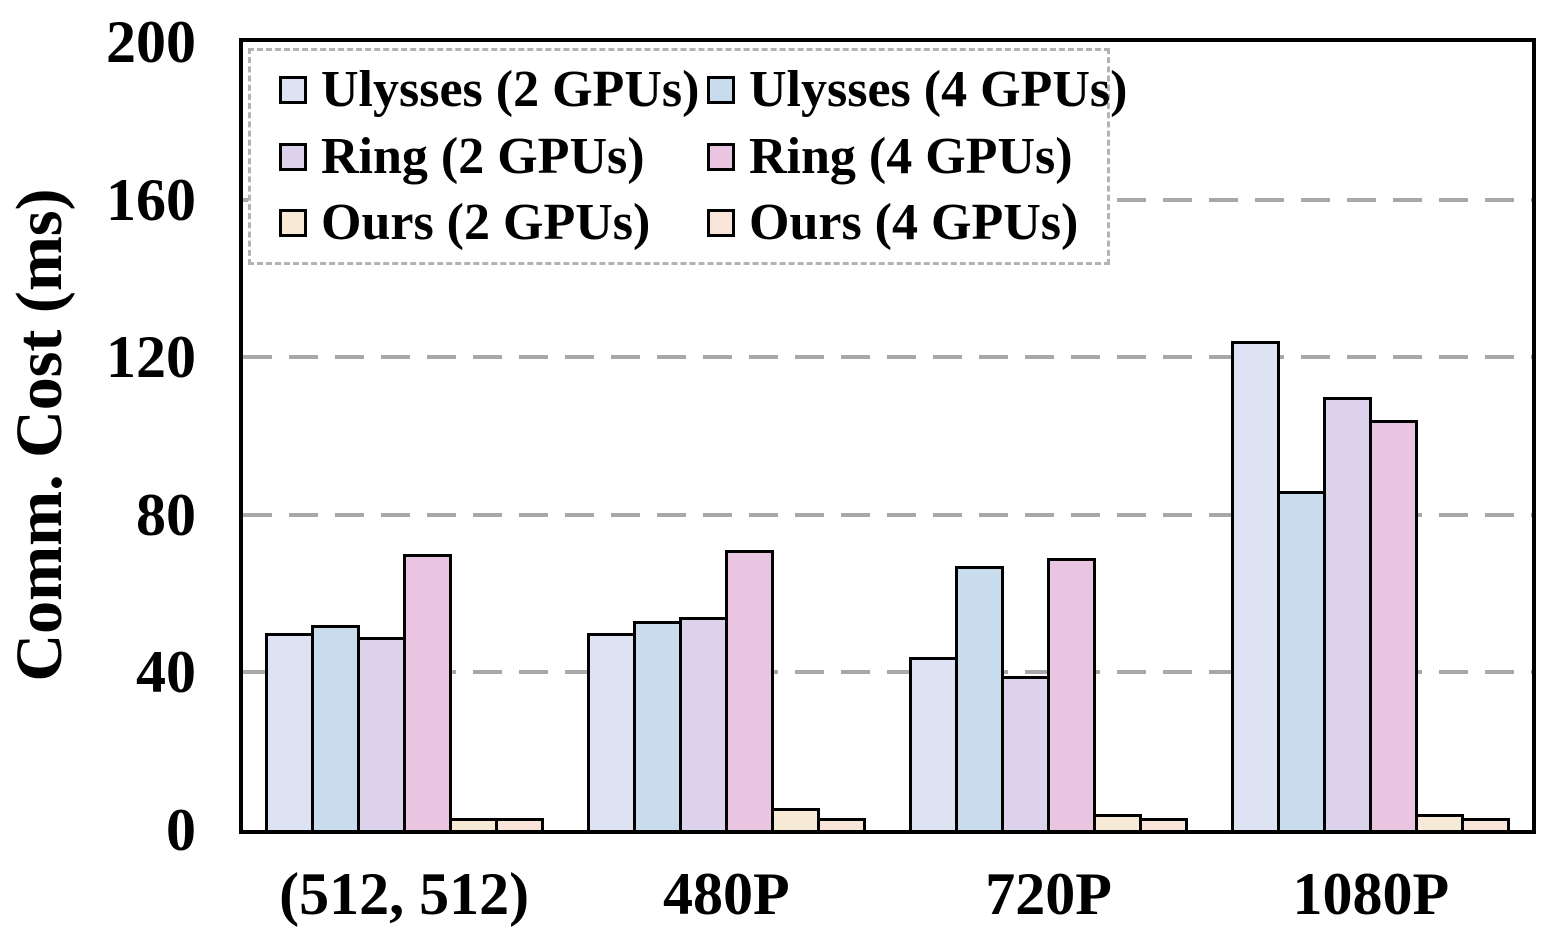 This screenshot has width=1566, height=940. Describe the element at coordinates (166, 672) in the screenshot. I see `y-tick-label-40: 40` at that location.